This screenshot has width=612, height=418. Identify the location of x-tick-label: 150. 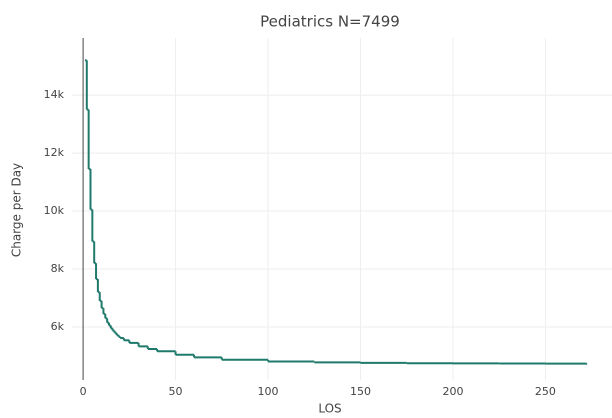
(360, 391).